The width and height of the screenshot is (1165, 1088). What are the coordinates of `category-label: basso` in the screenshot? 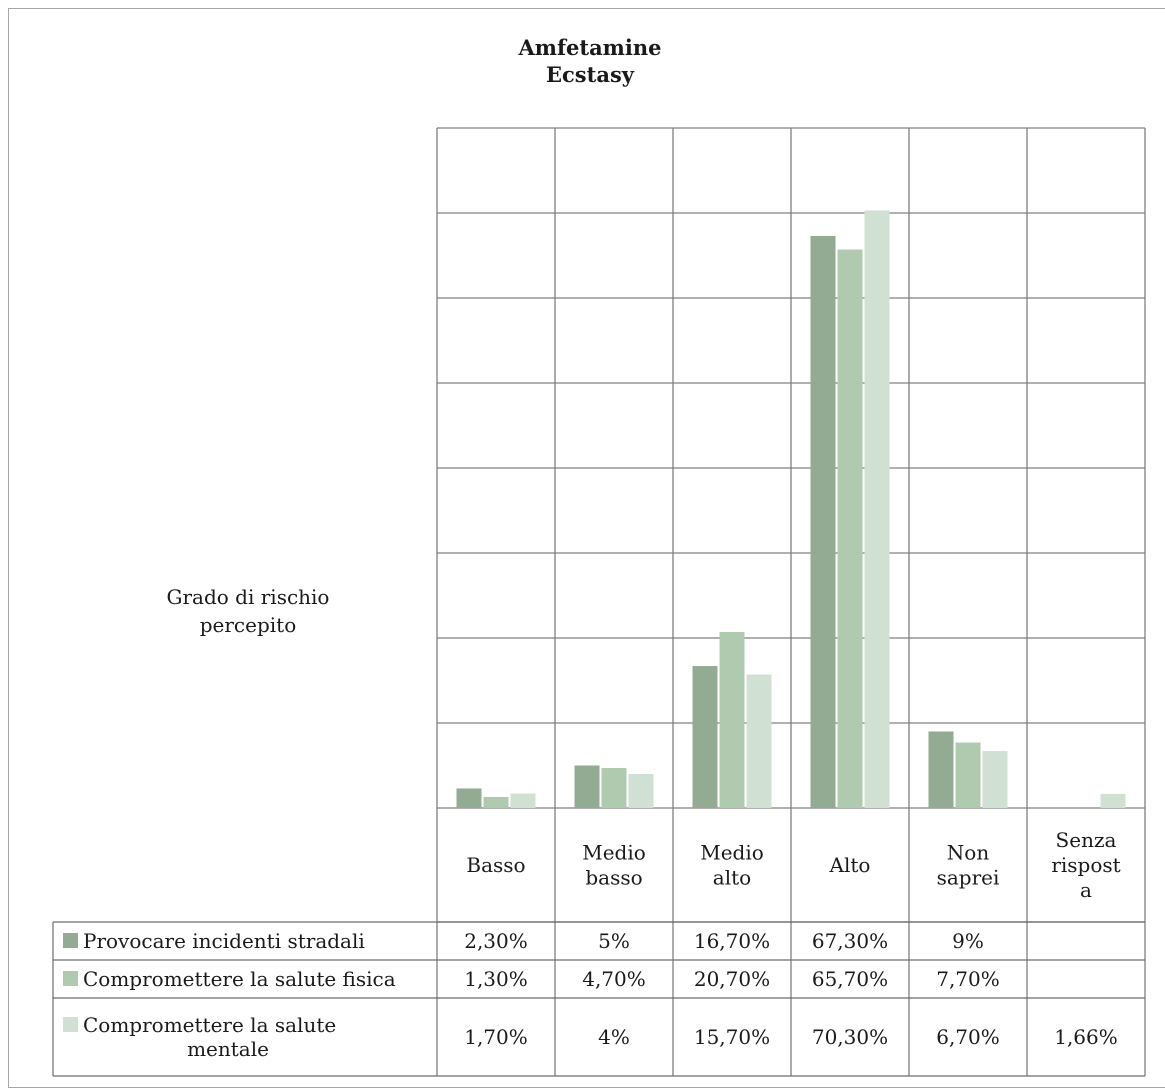 It's located at (613, 878).